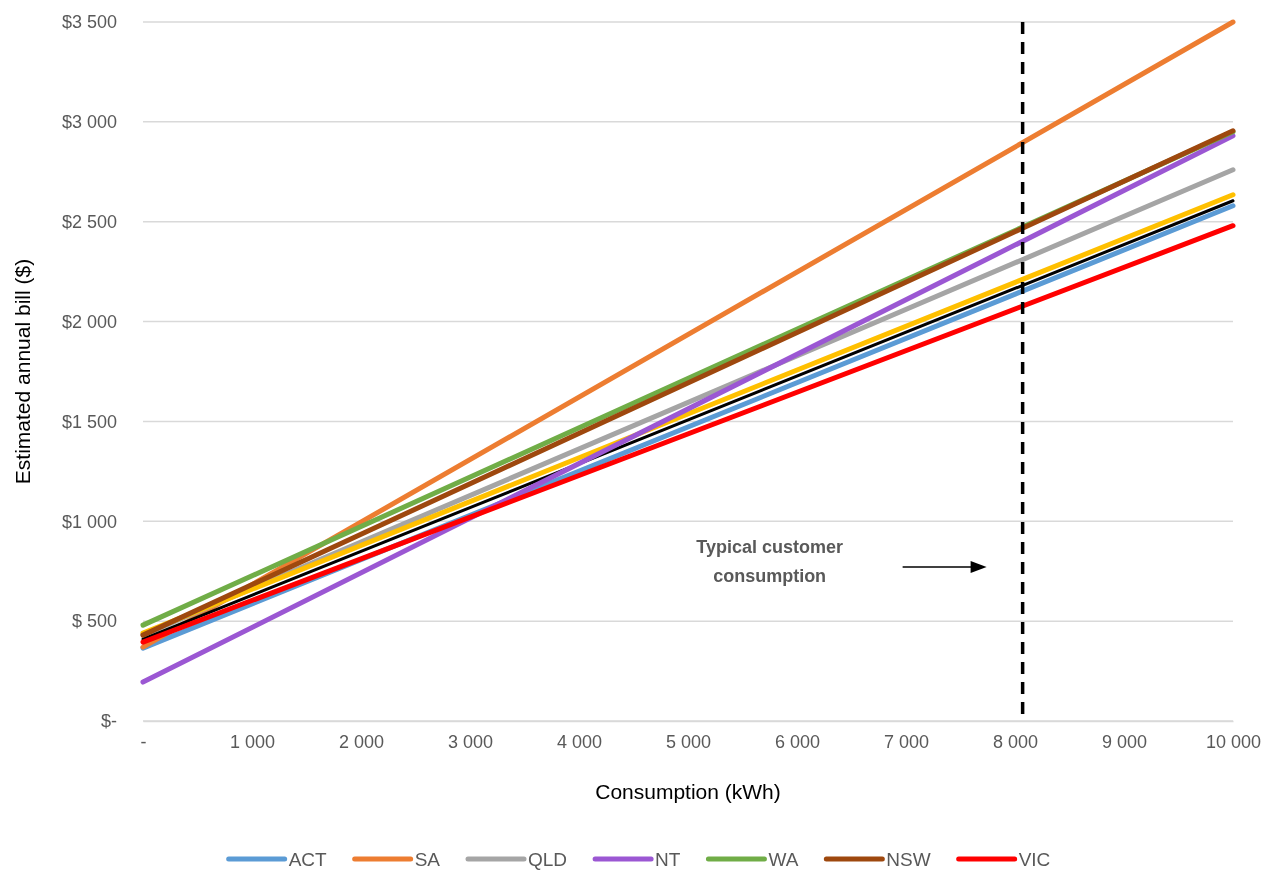  I want to click on x-tick-label: 9 000, so click(1124, 741).